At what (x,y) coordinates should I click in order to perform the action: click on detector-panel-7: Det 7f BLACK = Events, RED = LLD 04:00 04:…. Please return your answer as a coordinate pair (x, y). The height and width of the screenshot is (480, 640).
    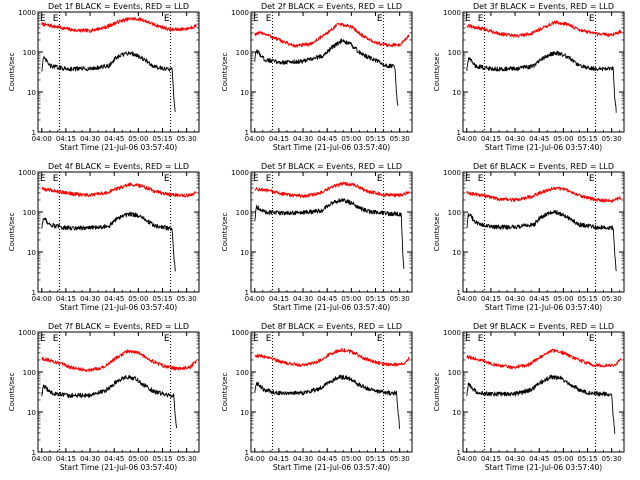
    Looking at the image, I should click on (104, 397).